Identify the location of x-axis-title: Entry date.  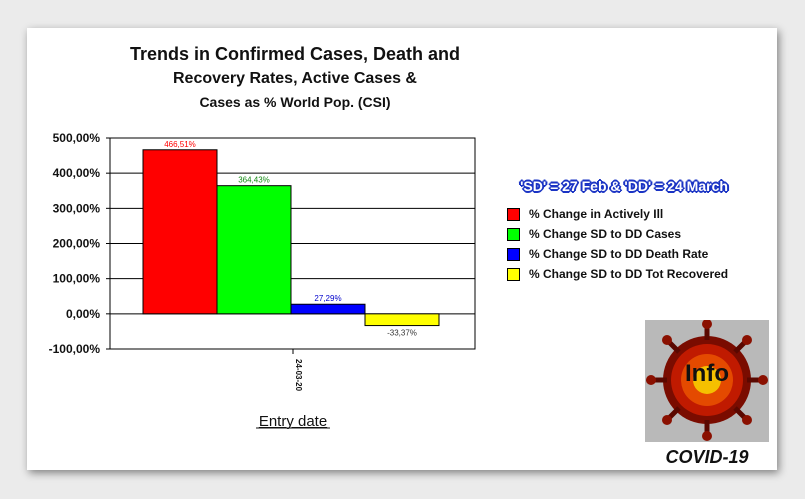
(293, 421).